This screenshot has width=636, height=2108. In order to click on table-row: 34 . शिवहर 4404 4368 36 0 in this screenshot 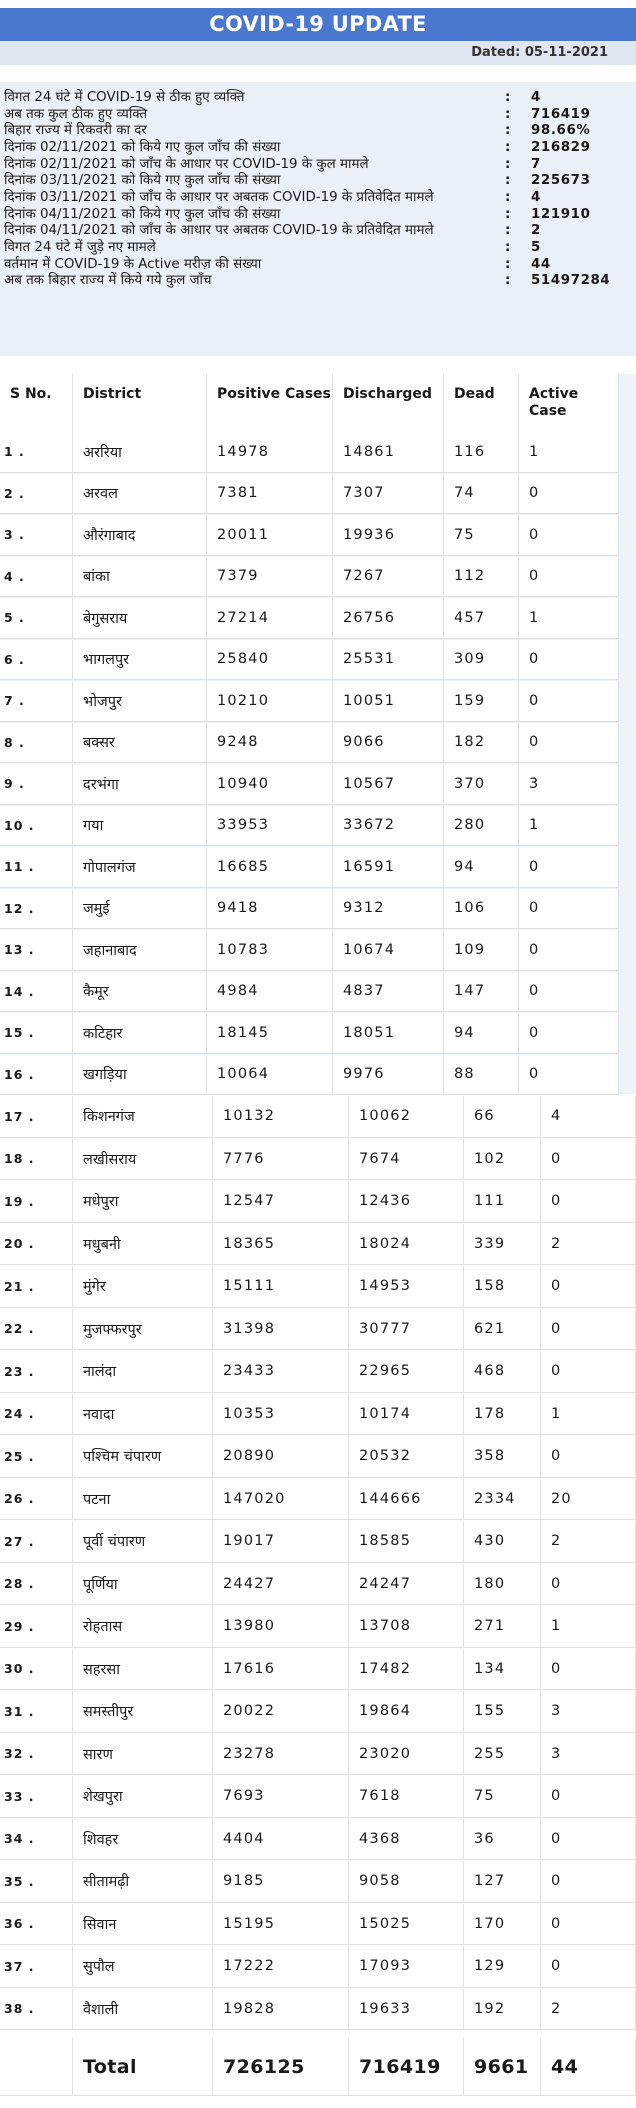, I will do `click(318, 1839)`.